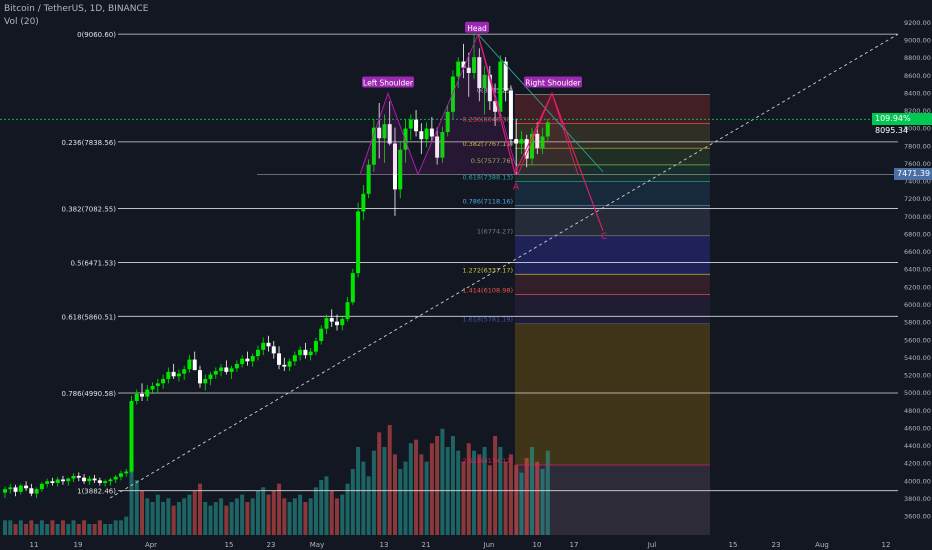 The width and height of the screenshot is (932, 550). I want to click on head-shoulders-pattern, so click(481, 103).